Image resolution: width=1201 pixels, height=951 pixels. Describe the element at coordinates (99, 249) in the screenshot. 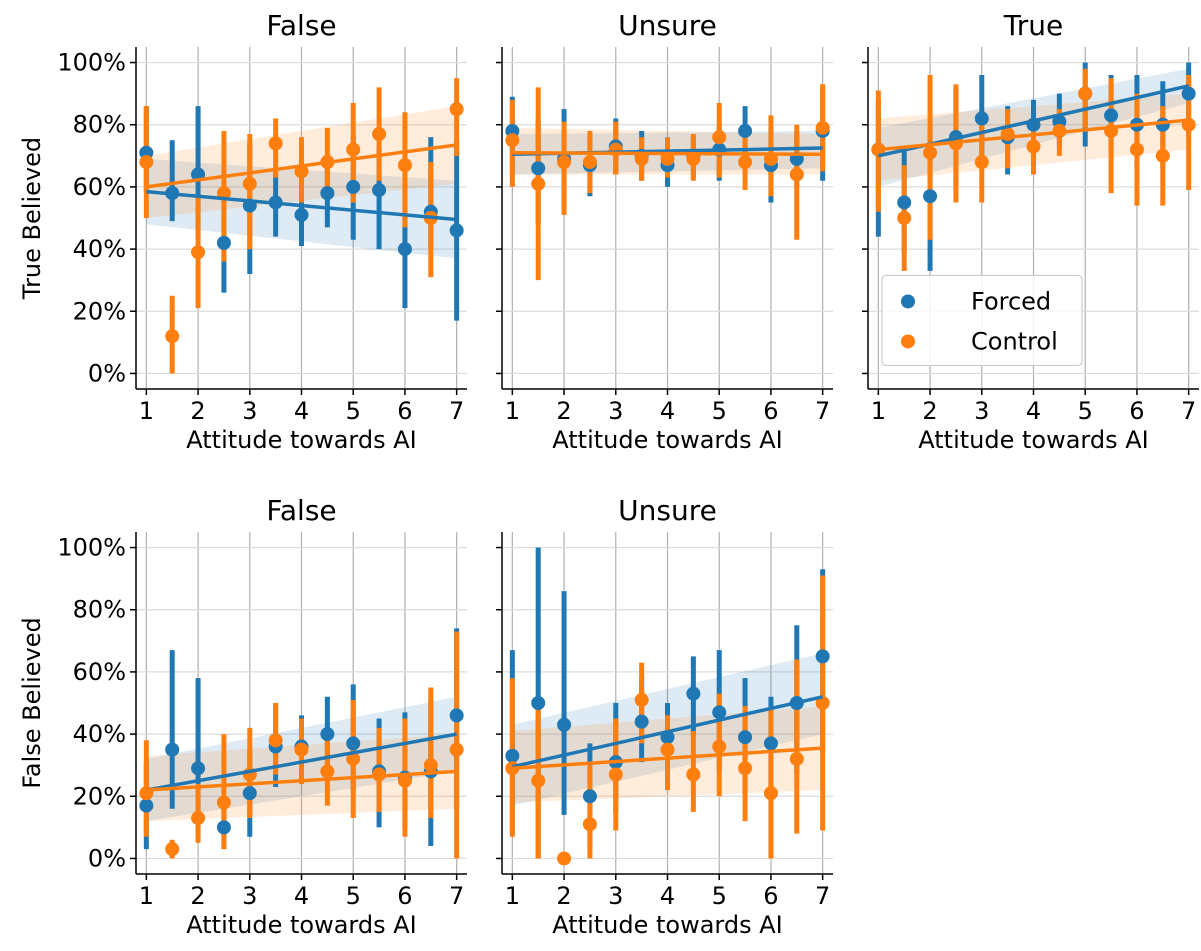

I see `y-tick-label: 40%` at that location.